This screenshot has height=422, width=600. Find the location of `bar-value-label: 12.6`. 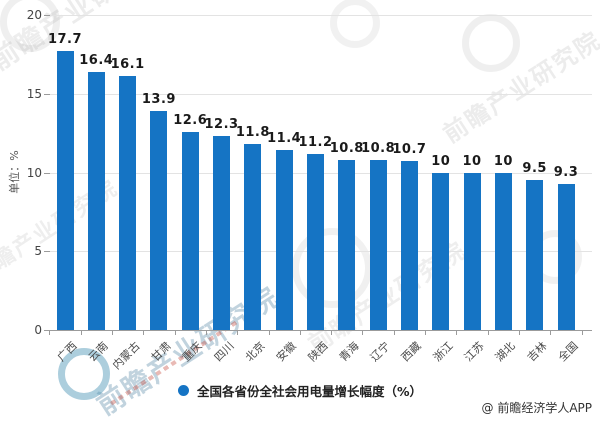

bar-value-label: 12.6 is located at coordinates (190, 120).